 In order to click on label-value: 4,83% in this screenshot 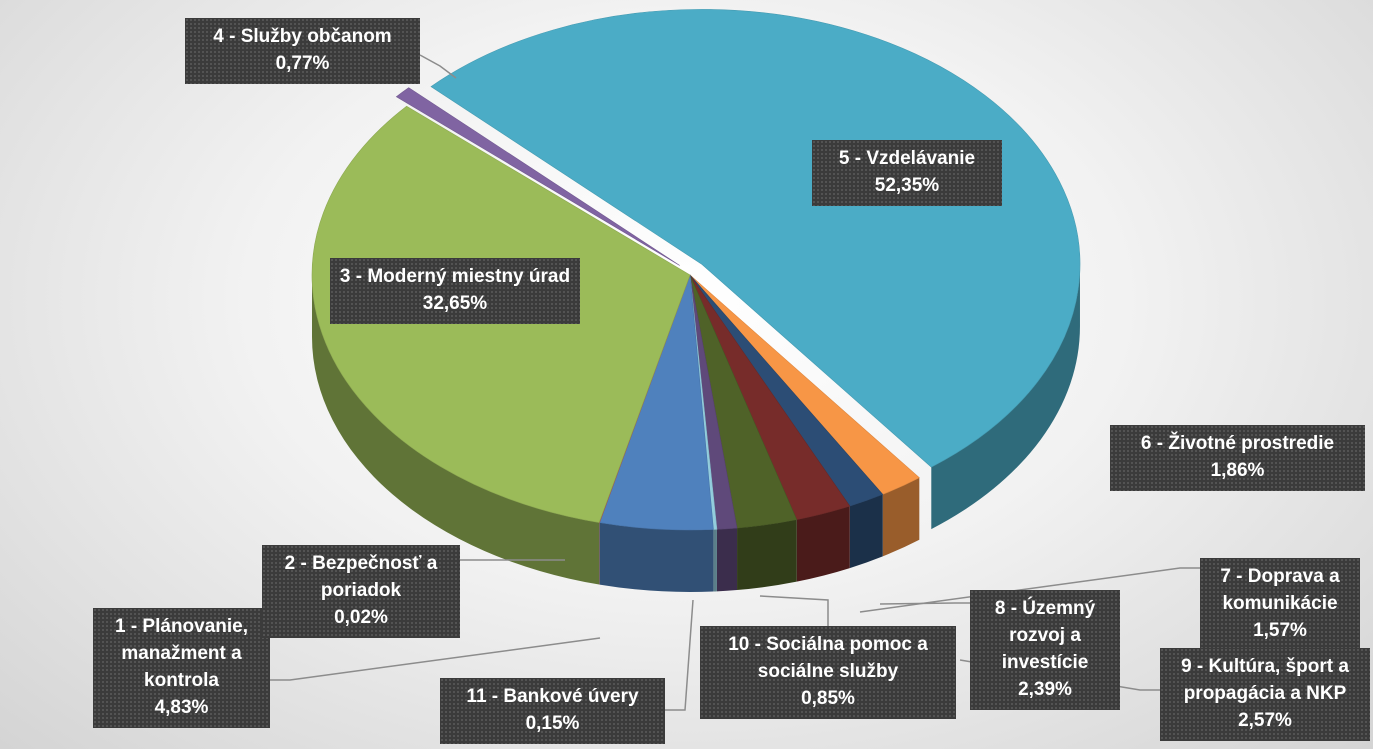, I will do `click(181, 707)`.